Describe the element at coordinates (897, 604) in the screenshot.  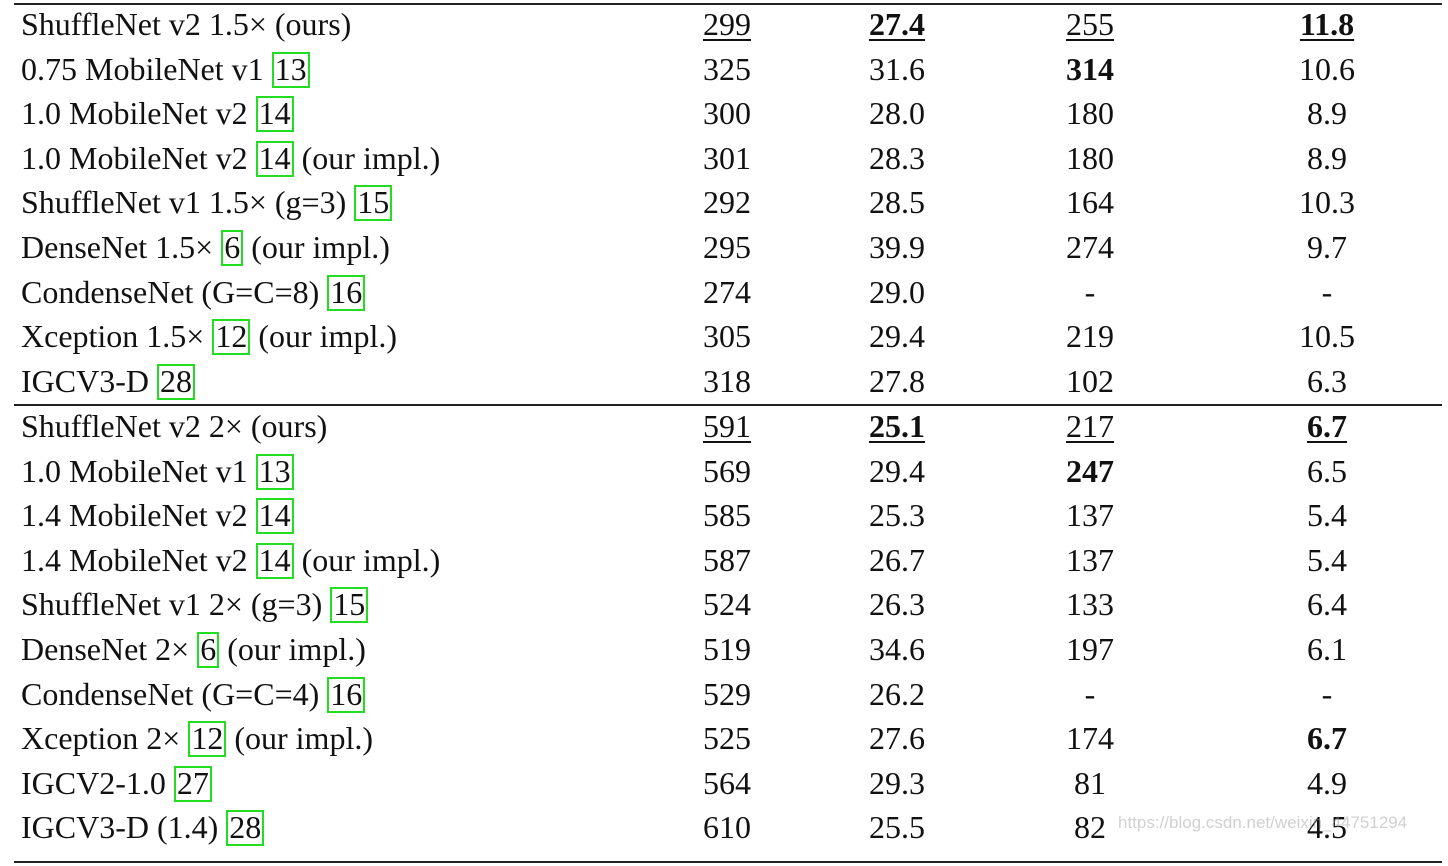
I see `table-cell: 26.3` at that location.